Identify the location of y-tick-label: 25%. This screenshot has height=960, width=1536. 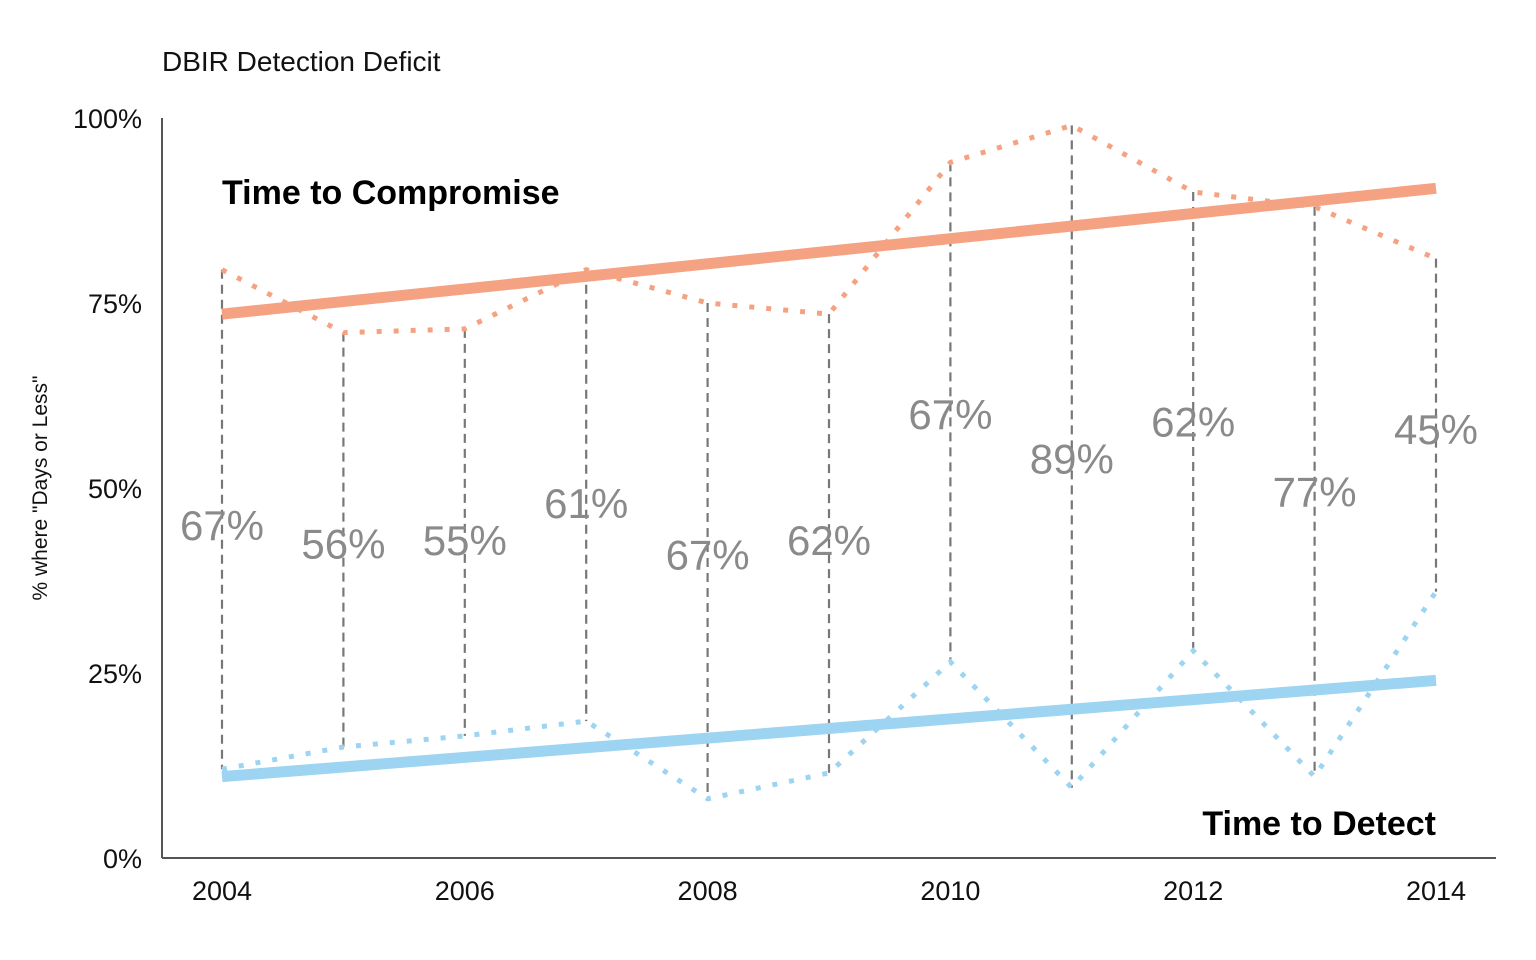
(115, 674).